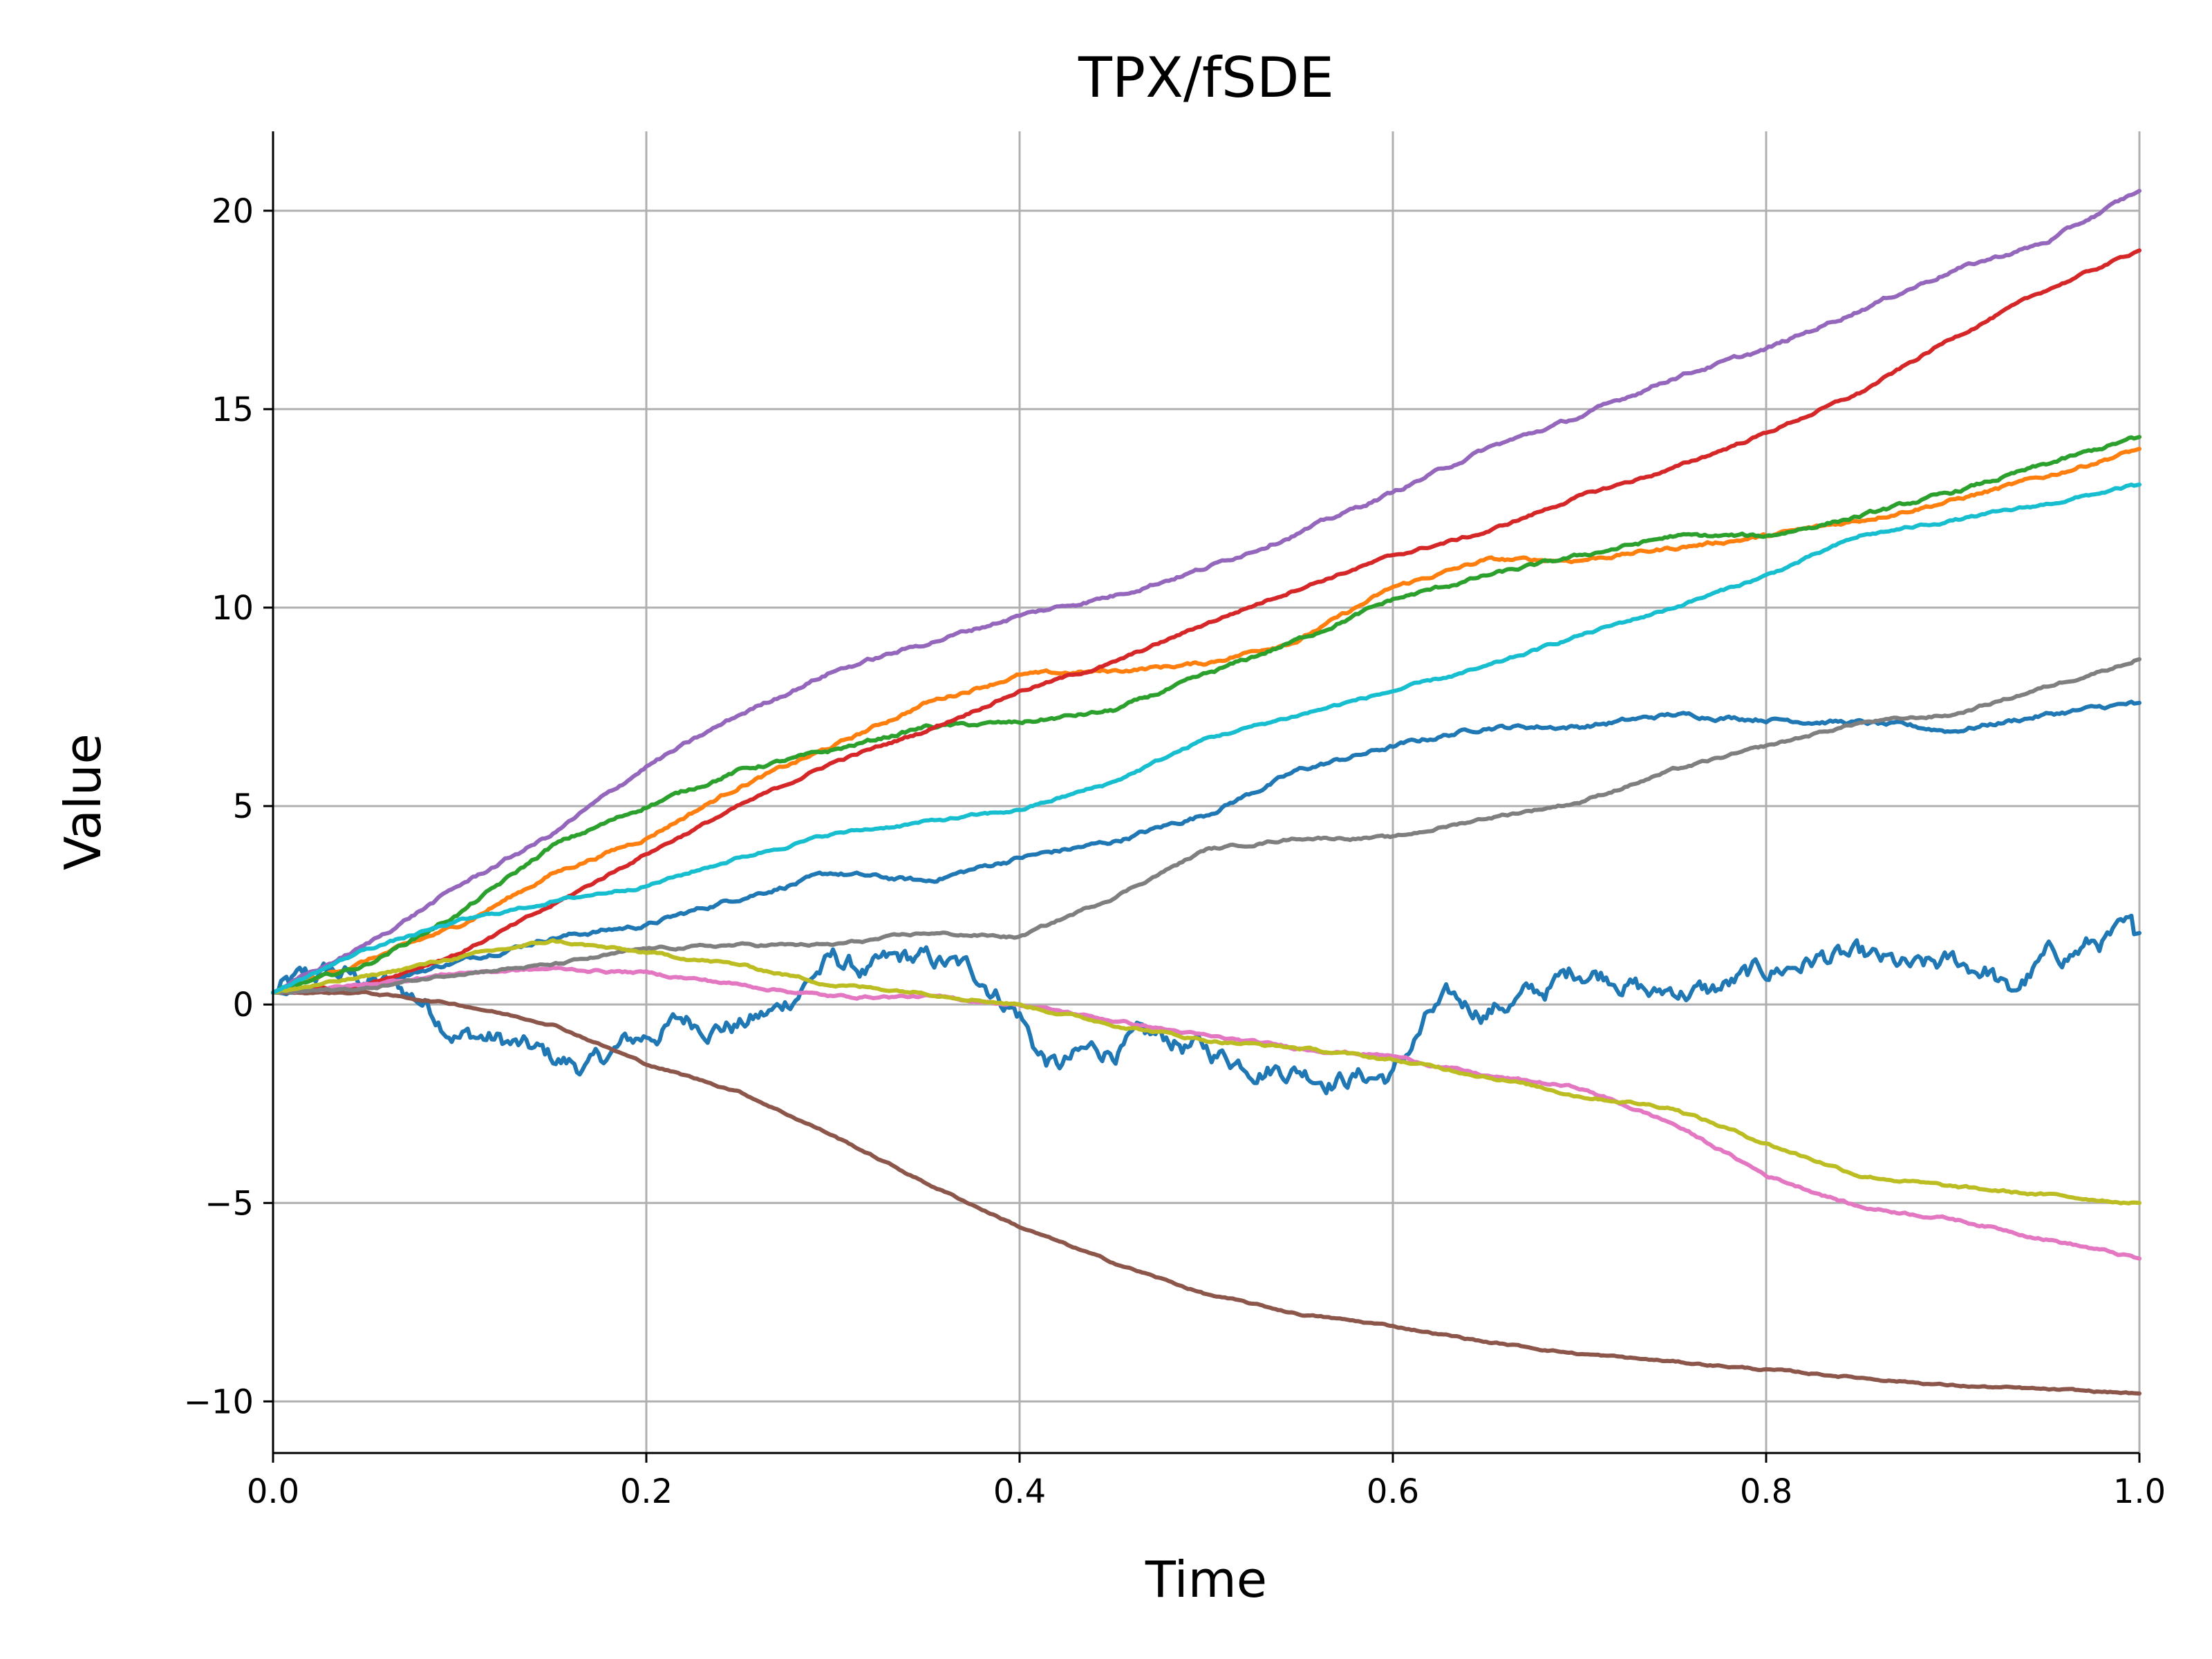 This screenshot has width=2212, height=1659. Describe the element at coordinates (1020, 1492) in the screenshot. I see `x-tick-label-2: 0.4` at that location.